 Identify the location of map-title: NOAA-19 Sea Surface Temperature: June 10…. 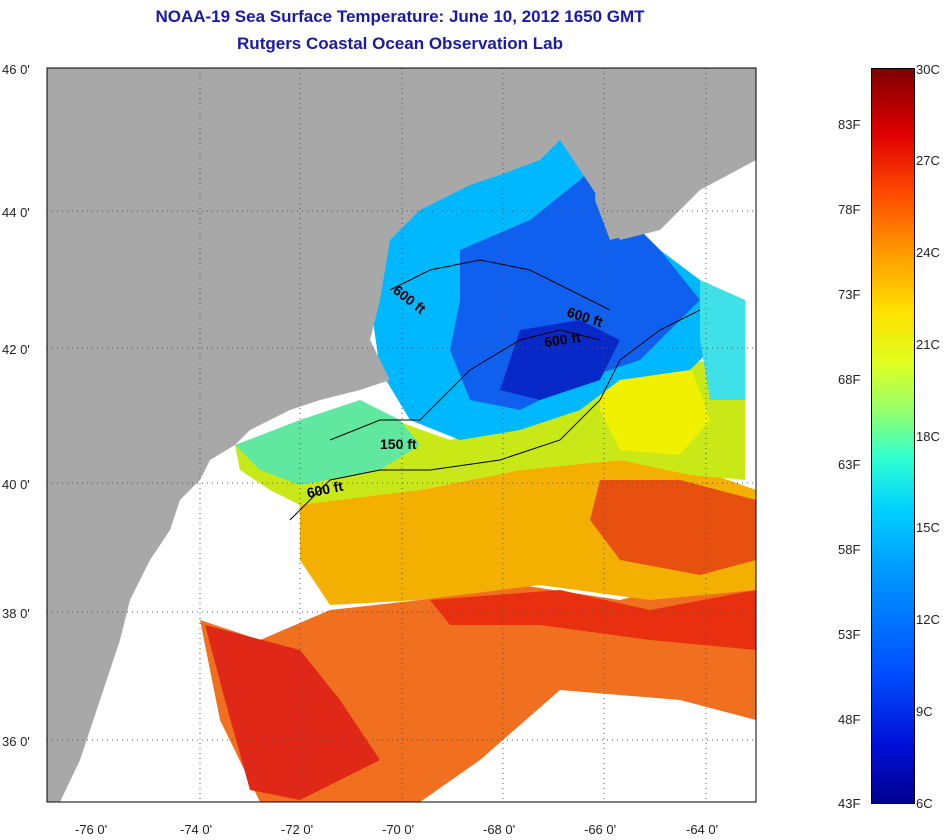
(400, 16).